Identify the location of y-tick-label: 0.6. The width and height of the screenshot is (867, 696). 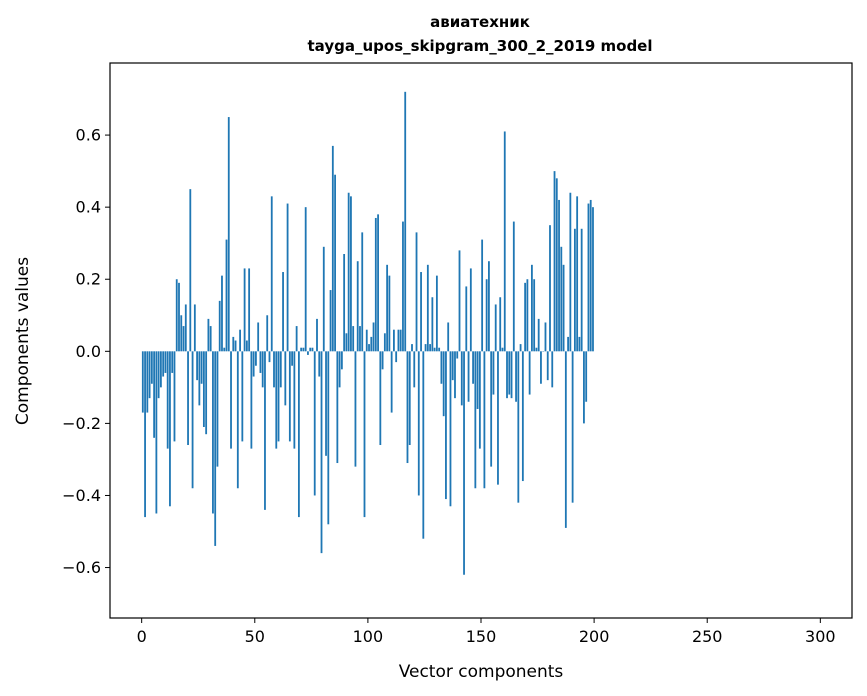
(88, 135).